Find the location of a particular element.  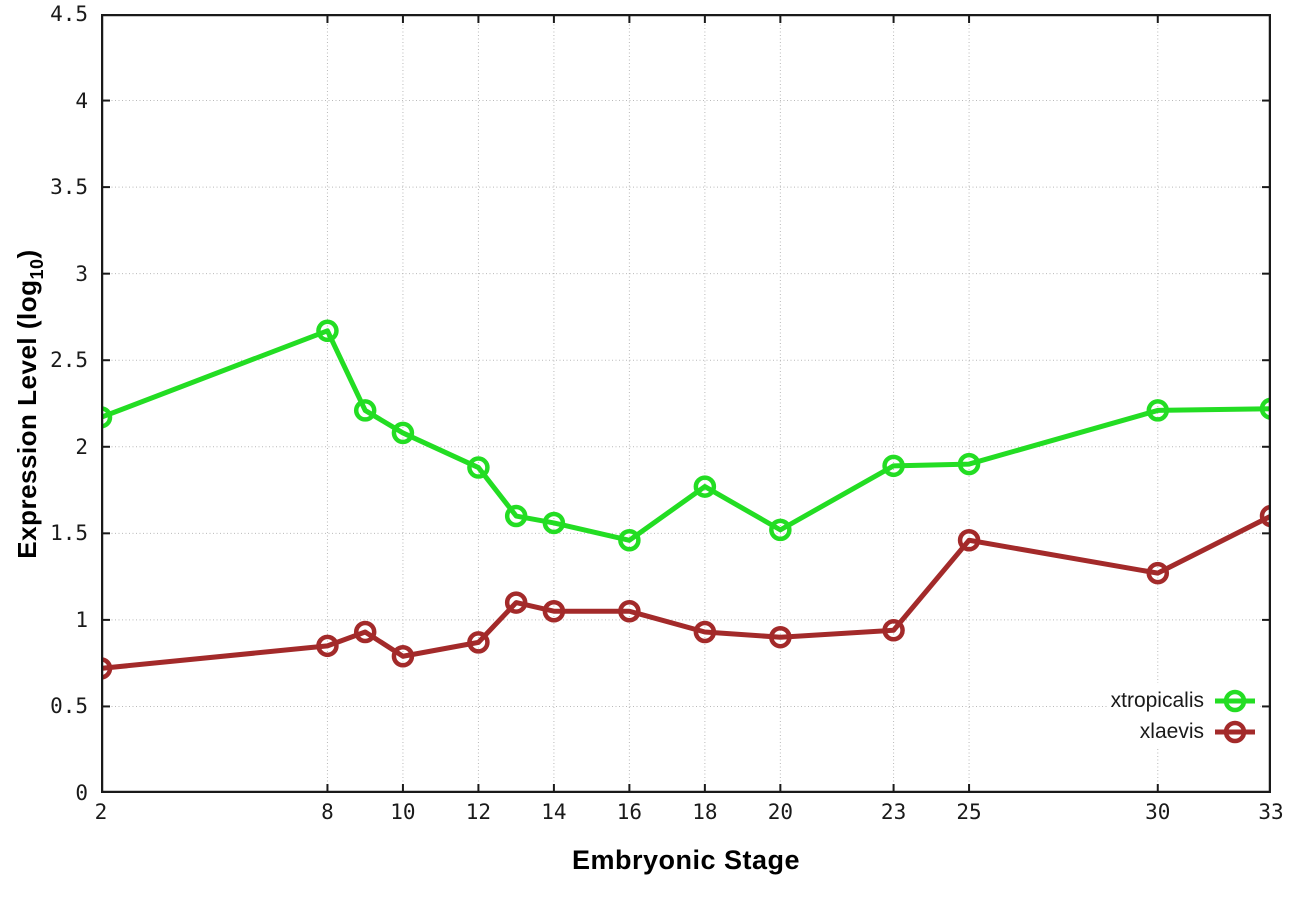

x-tick-label: 18 is located at coordinates (705, 812).